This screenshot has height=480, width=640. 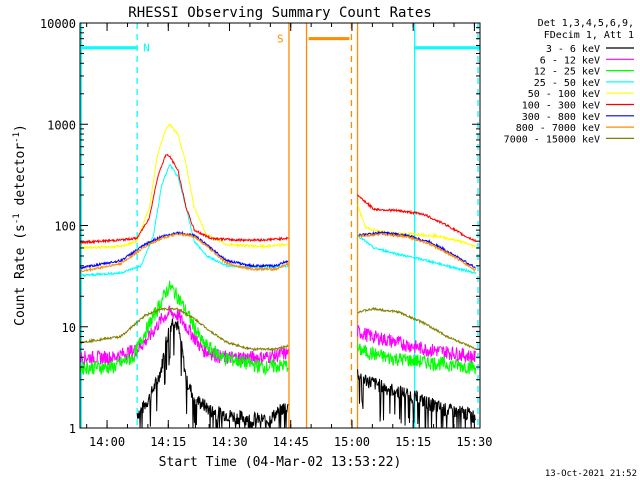 I want to click on series-line-7-b, so click(x=417, y=252).